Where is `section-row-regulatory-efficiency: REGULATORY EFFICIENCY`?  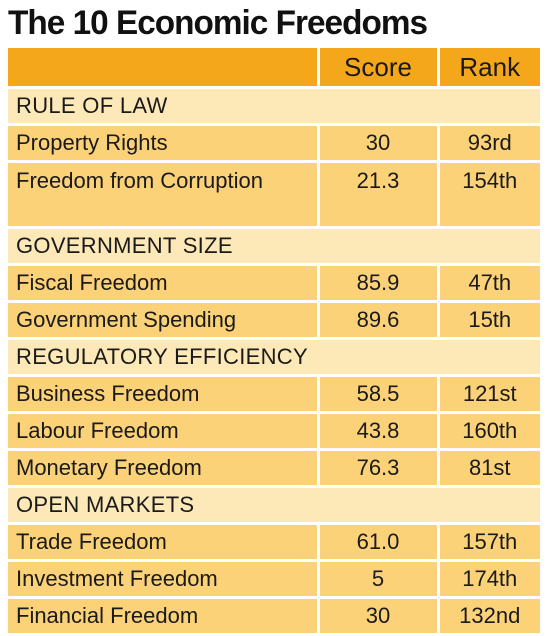 section-row-regulatory-efficiency: REGULATORY EFFICIENCY is located at coordinates (274, 357).